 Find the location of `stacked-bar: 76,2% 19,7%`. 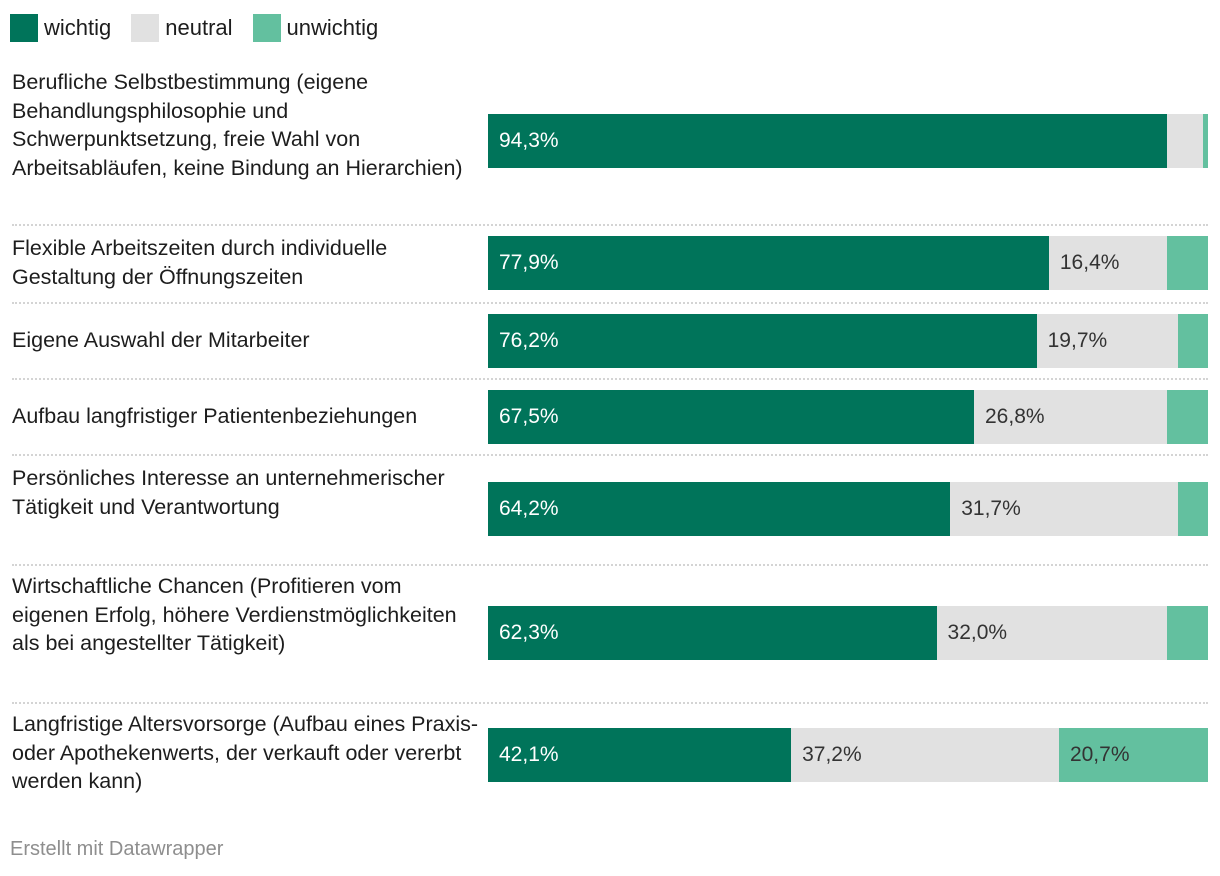

stacked-bar: 76,2% 19,7% is located at coordinates (848, 341).